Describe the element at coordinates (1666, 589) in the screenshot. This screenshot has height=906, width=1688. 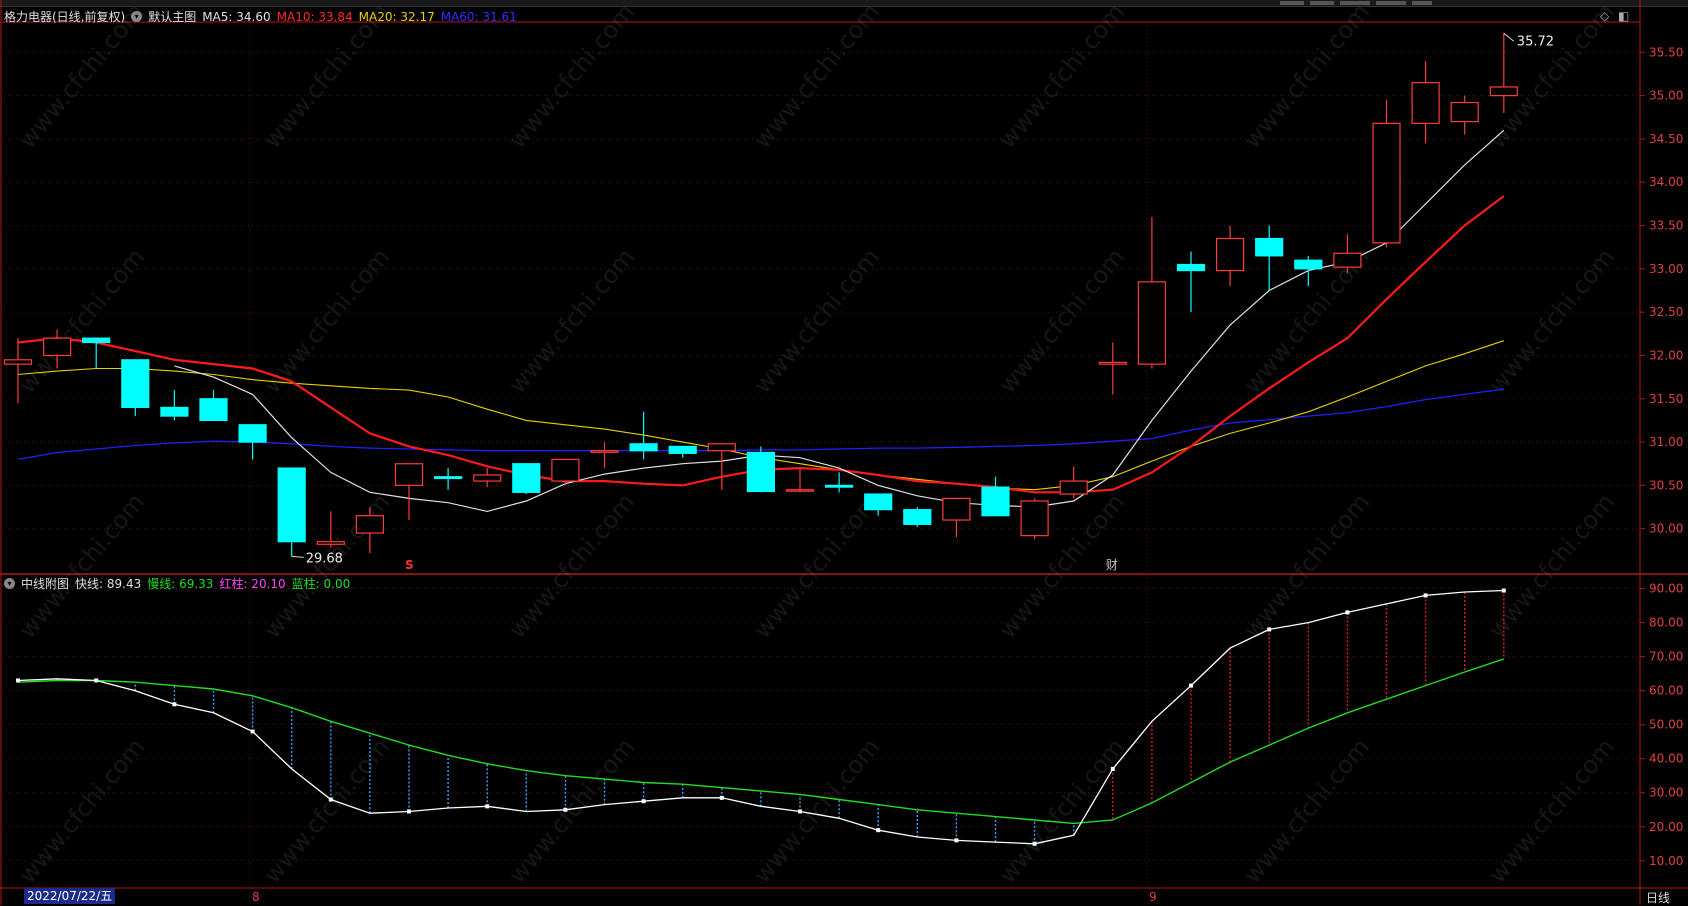
I see `y-tick-label: 90.00` at that location.